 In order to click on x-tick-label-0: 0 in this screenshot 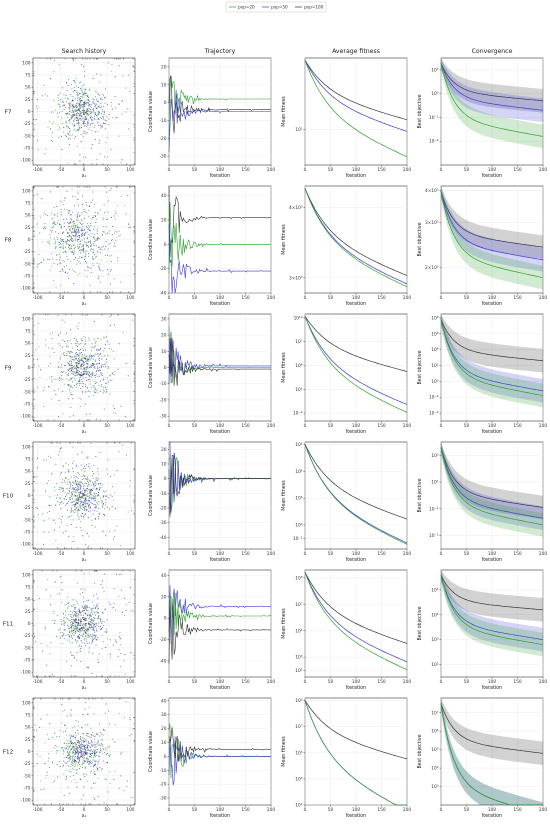, I will do `click(305, 810)`.